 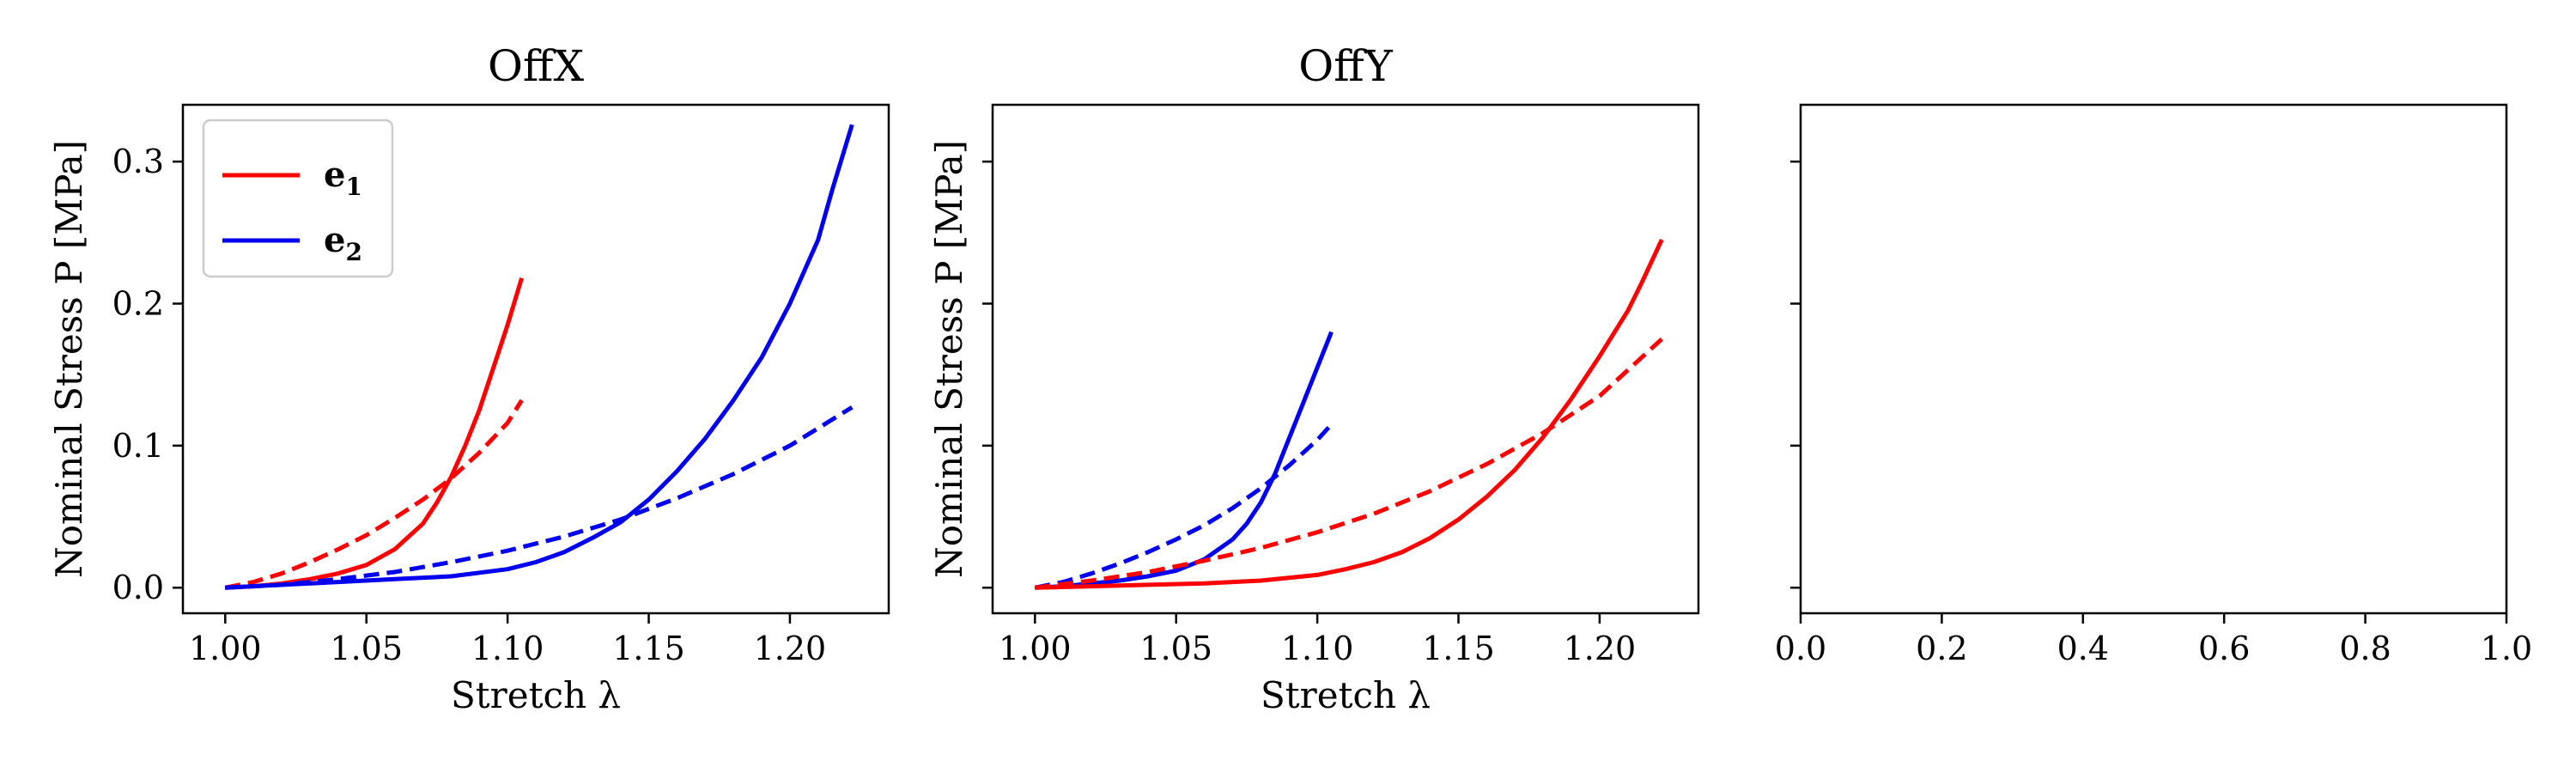 What do you see at coordinates (1800, 648) in the screenshot?
I see `x-tick-label: 0.0` at bounding box center [1800, 648].